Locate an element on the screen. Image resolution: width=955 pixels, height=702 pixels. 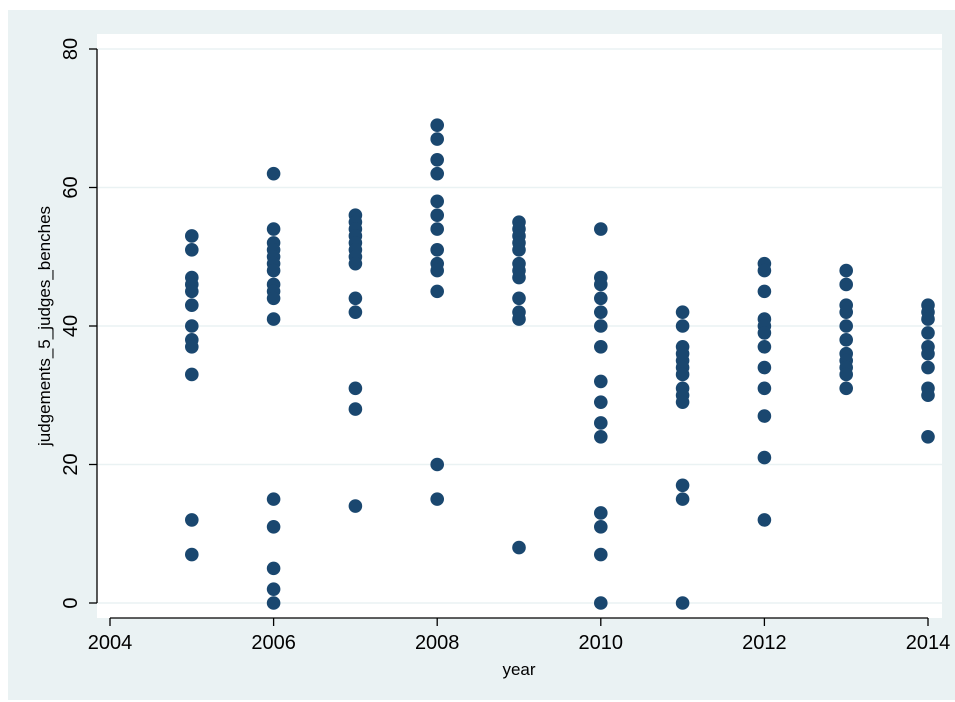
x-axis-title: year is located at coordinates (518, 669).